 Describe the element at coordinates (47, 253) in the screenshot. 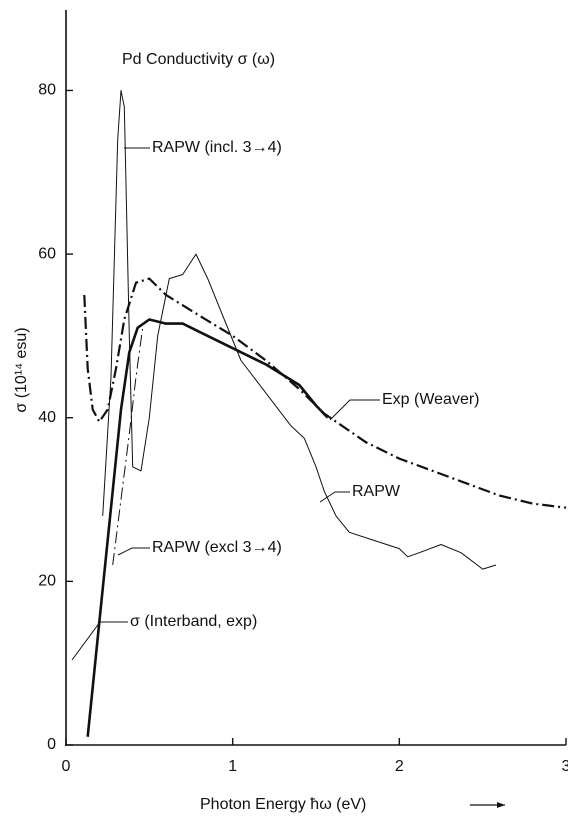

I see `y-tick-label: 60` at that location.